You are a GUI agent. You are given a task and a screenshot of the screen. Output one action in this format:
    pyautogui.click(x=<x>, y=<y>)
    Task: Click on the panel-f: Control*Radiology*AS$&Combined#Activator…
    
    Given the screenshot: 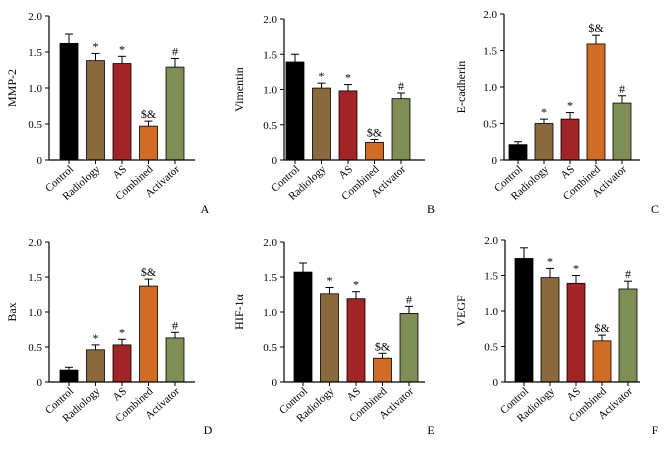 What is the action you would take?
    pyautogui.click(x=556, y=336)
    